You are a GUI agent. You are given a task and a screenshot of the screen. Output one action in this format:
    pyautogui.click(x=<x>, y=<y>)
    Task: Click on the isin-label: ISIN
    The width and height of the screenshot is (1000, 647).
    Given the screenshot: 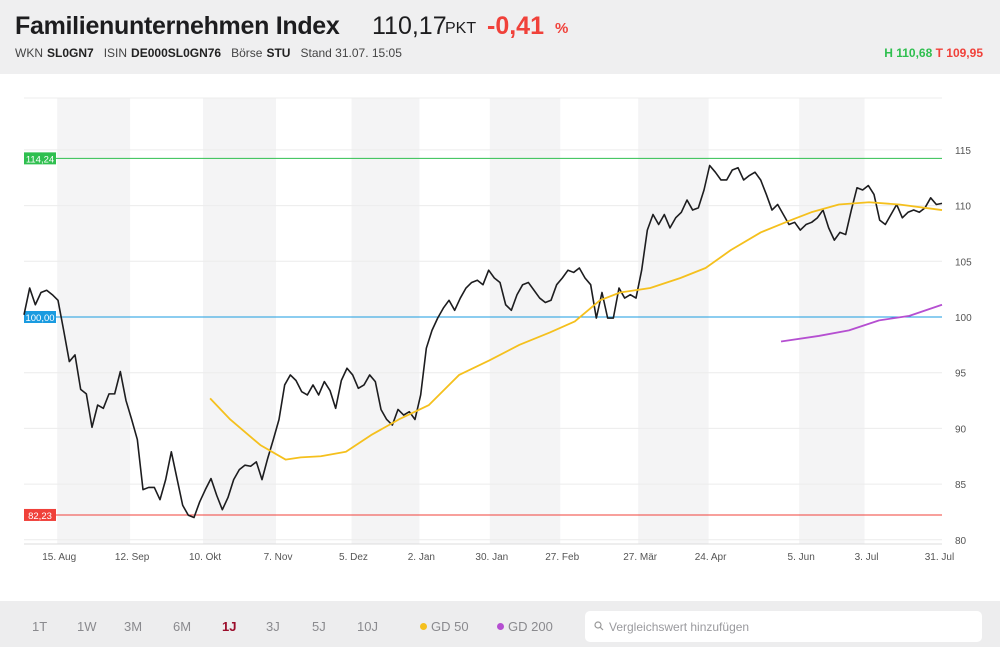 What is the action you would take?
    pyautogui.click(x=115, y=53)
    